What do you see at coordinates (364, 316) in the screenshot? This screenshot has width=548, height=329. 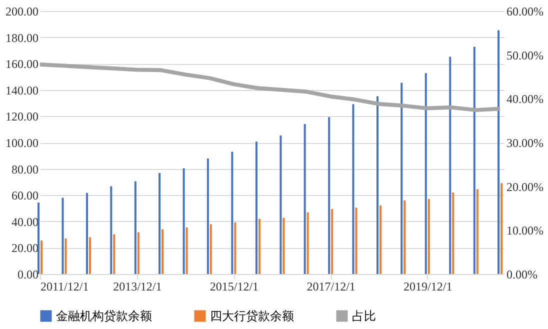 I see `legend-label: 占比` at bounding box center [364, 316].